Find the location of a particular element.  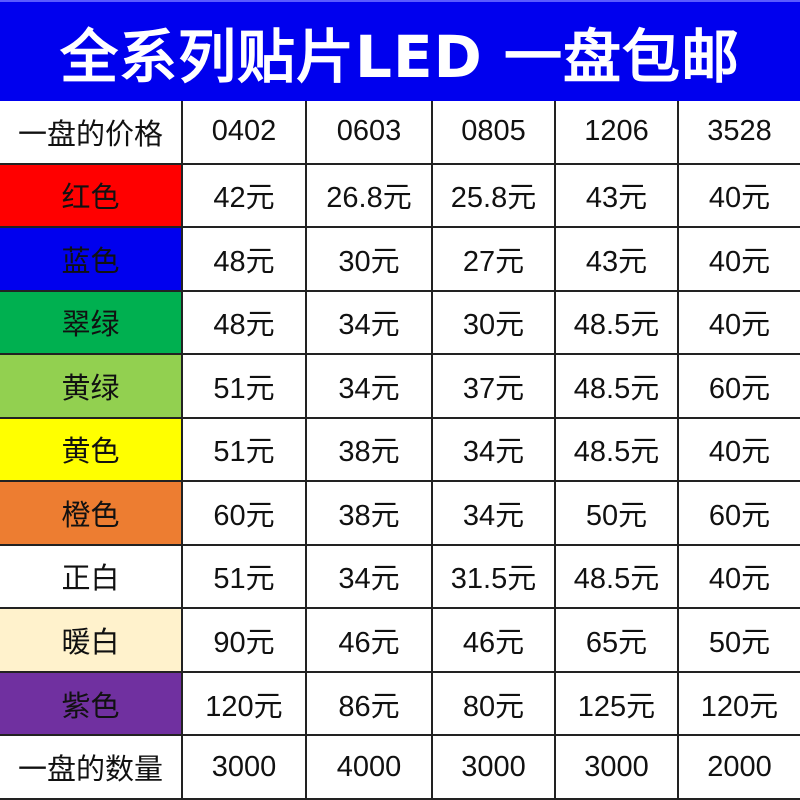

price-cell: 90元 is located at coordinates (244, 640).